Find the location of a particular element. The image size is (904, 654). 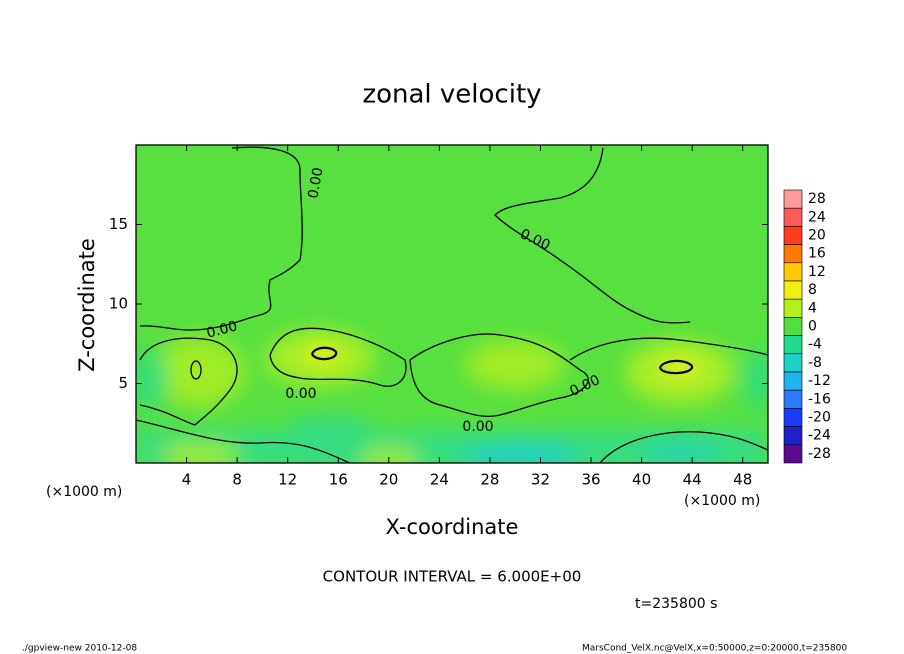

chart-title: zonal velocity is located at coordinates (451, 95).